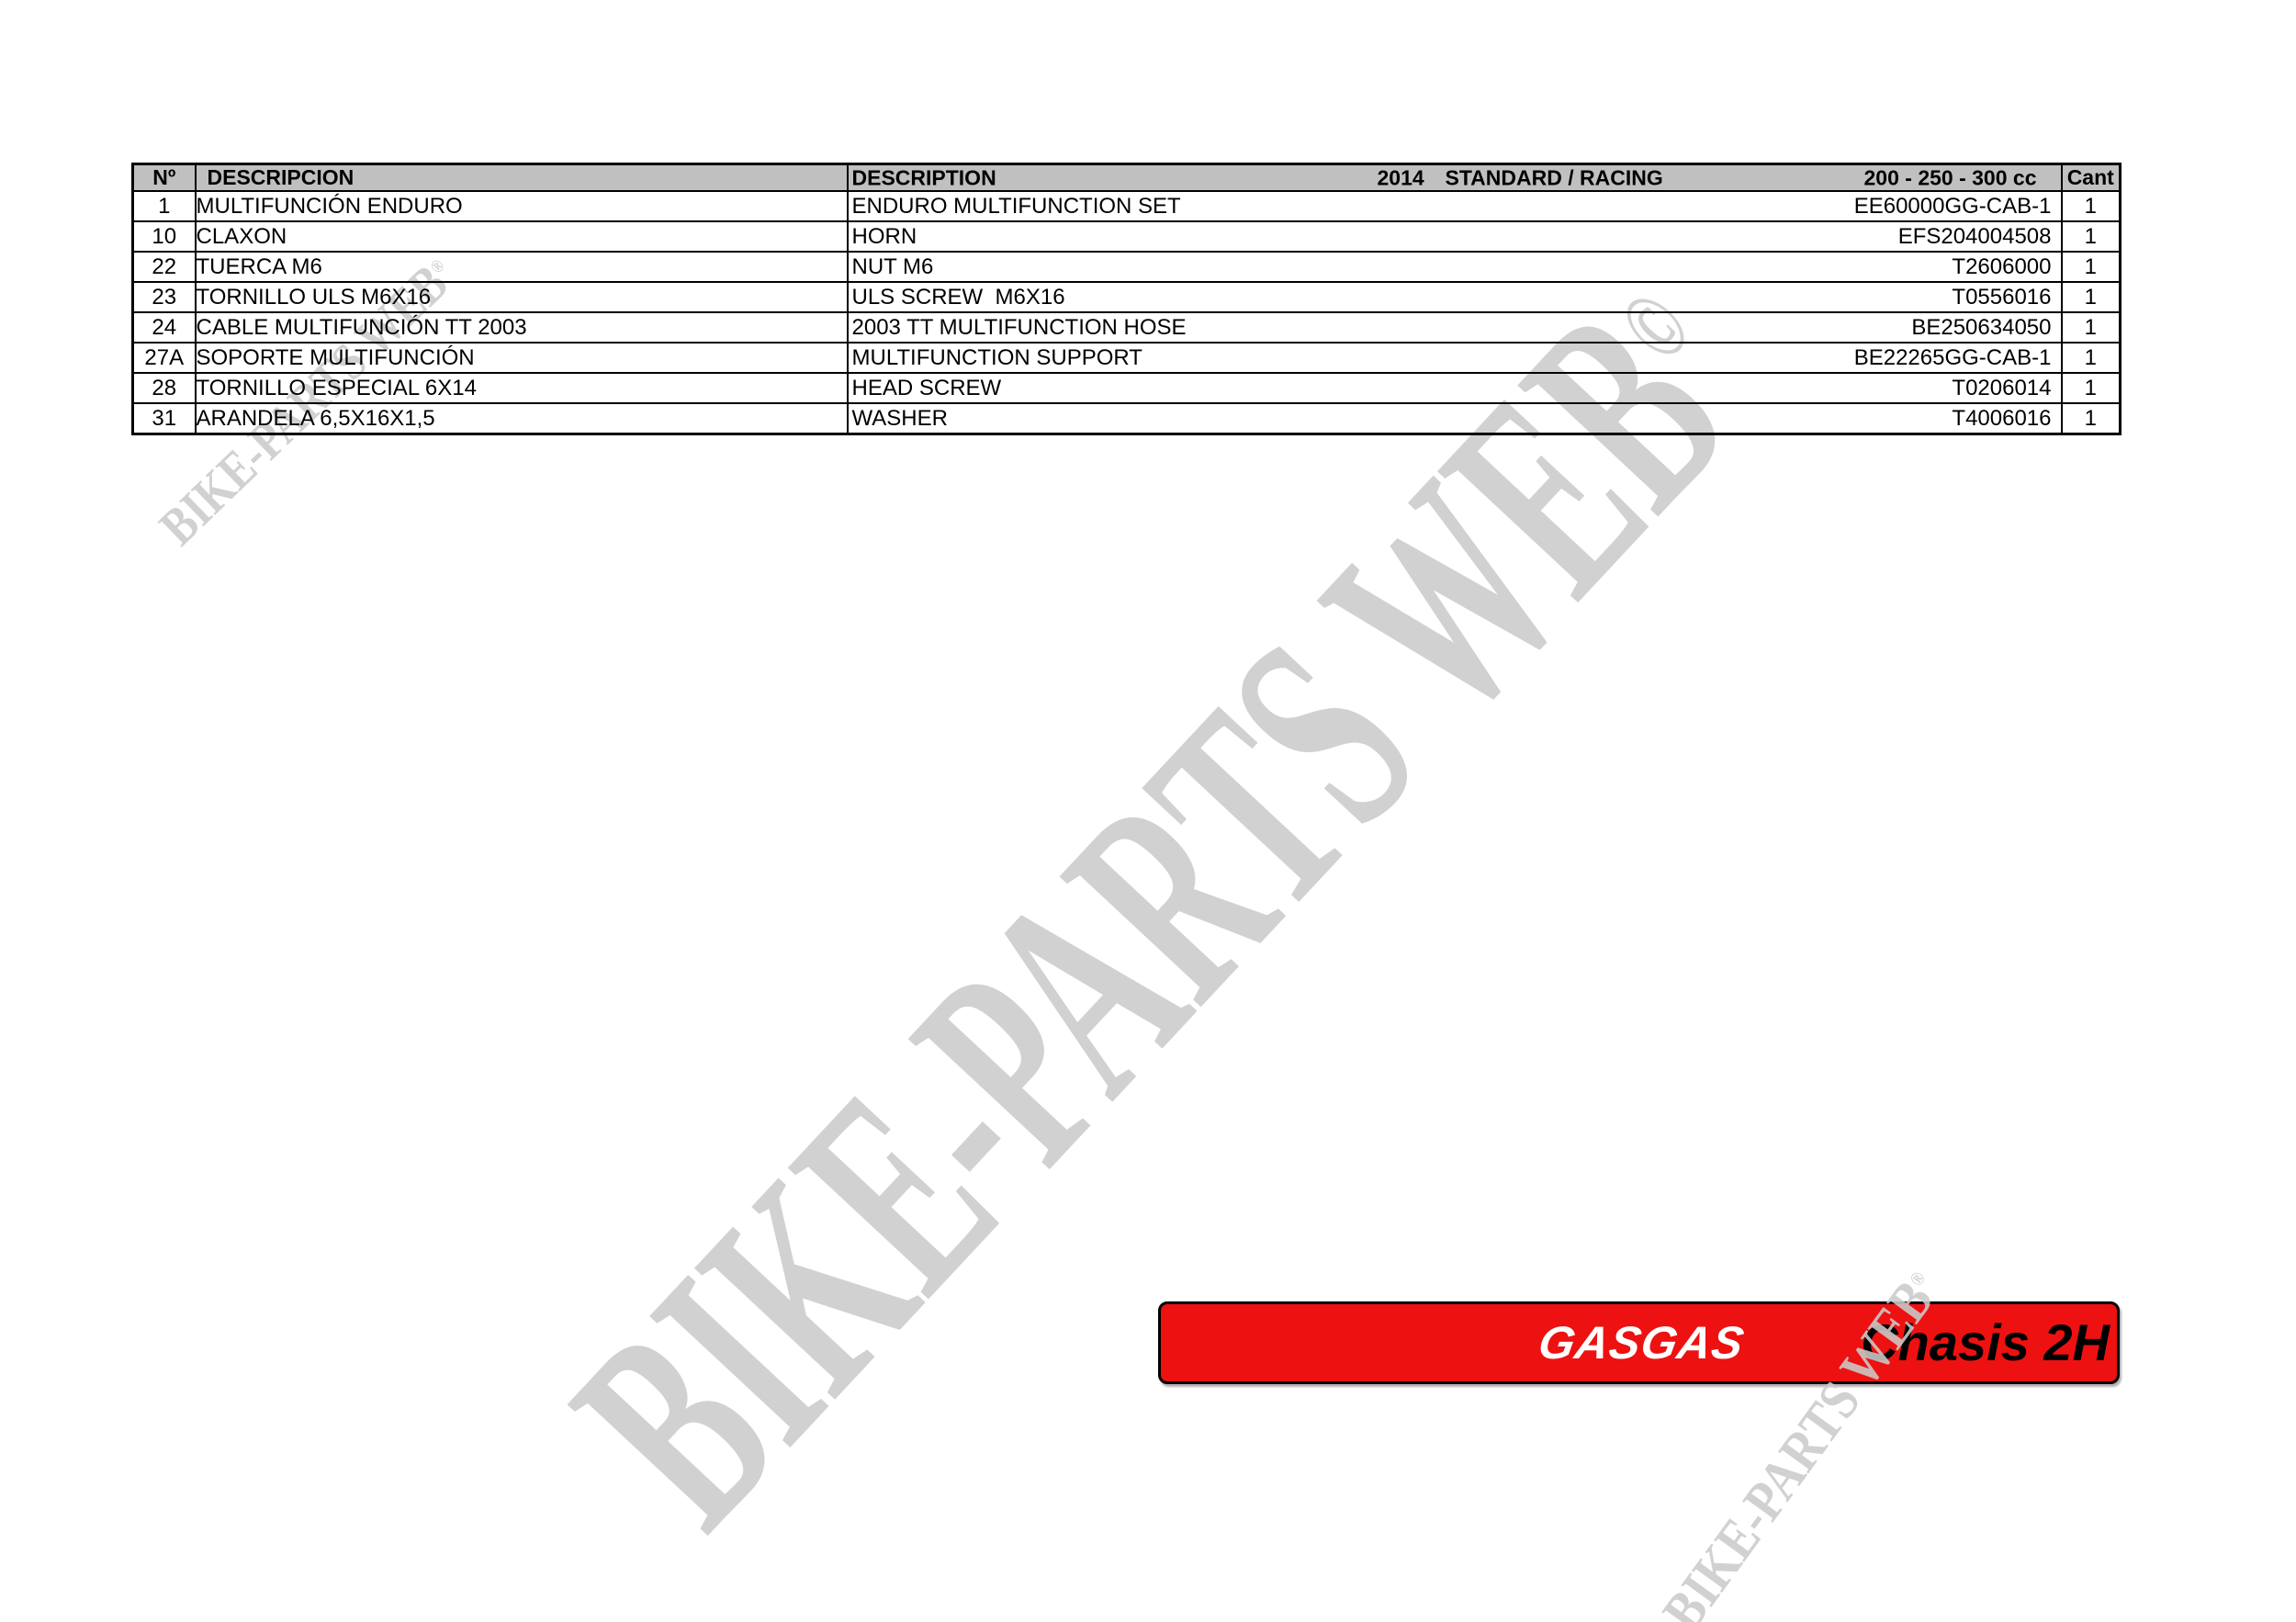 Image resolution: width=2296 pixels, height=1622 pixels. Describe the element at coordinates (521, 388) in the screenshot. I see `description-es: TORNILLO ESPECIAL 6X14` at that location.